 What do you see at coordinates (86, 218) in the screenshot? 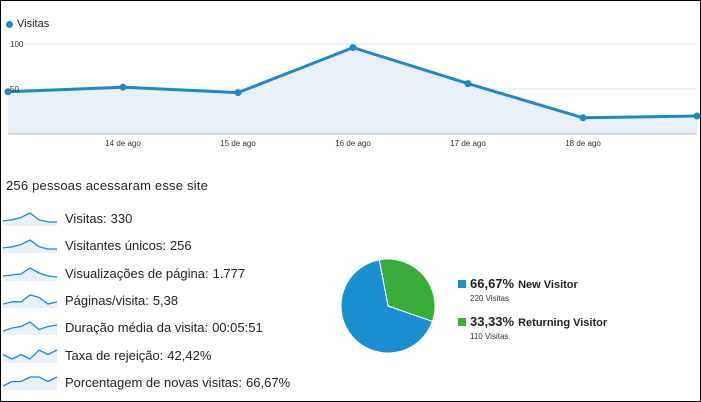
I see `metric-label: Visitas:` at bounding box center [86, 218].